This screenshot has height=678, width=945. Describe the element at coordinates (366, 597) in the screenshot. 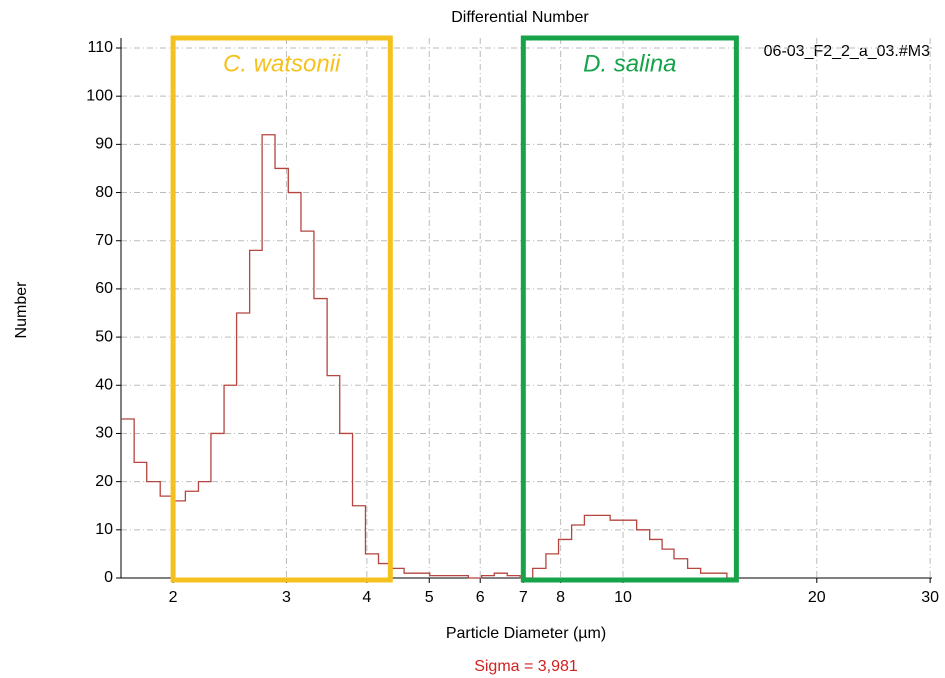

I see `x-tick-label: 4` at that location.